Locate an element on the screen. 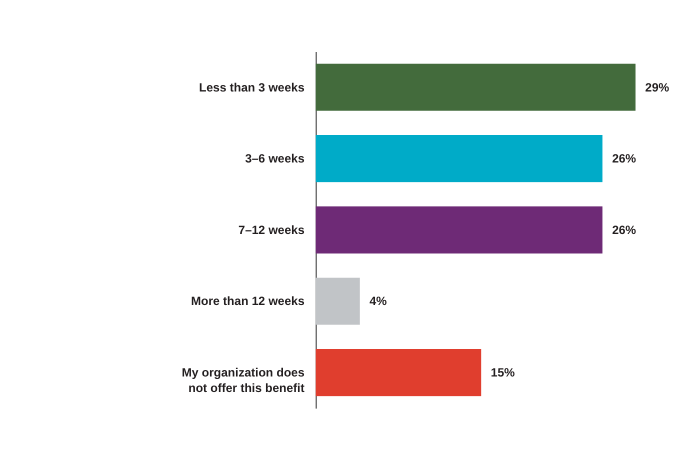 The height and width of the screenshot is (455, 678). data-label: 4% is located at coordinates (378, 301).